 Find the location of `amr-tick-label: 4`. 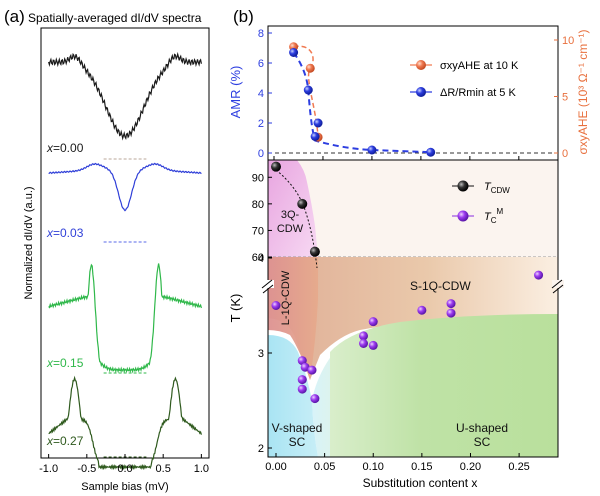

amr-tick-label: 4 is located at coordinates (261, 94).